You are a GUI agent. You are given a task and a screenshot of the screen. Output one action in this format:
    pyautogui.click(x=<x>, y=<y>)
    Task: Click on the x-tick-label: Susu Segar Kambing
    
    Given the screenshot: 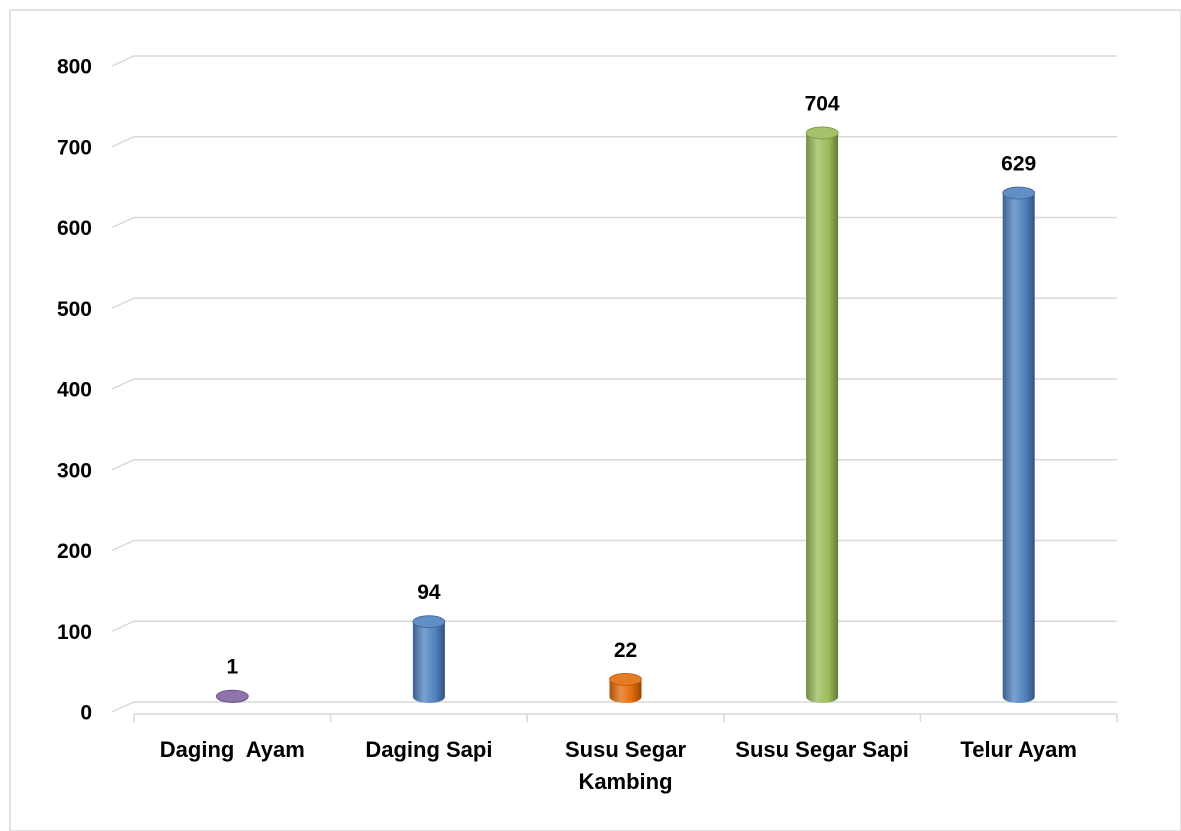 What is the action you would take?
    pyautogui.click(x=628, y=765)
    